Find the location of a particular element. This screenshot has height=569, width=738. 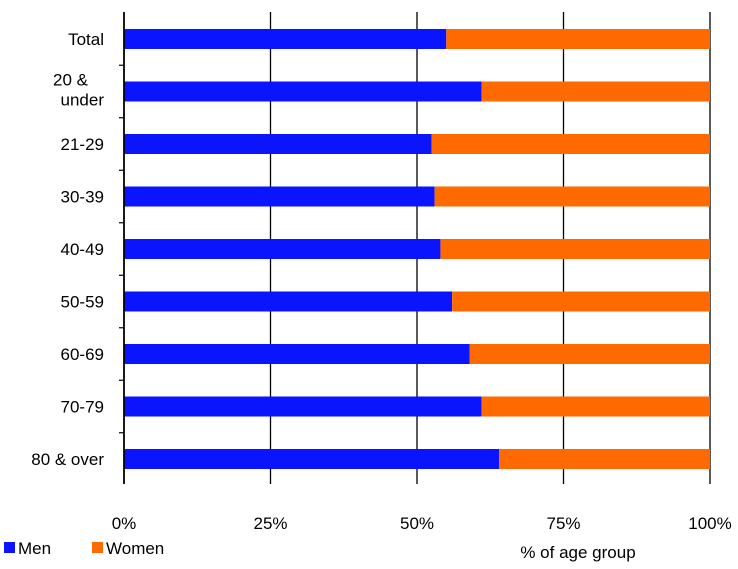

x-axis-ticks: 0% 25% 50% 75% 100% is located at coordinates (422, 523).